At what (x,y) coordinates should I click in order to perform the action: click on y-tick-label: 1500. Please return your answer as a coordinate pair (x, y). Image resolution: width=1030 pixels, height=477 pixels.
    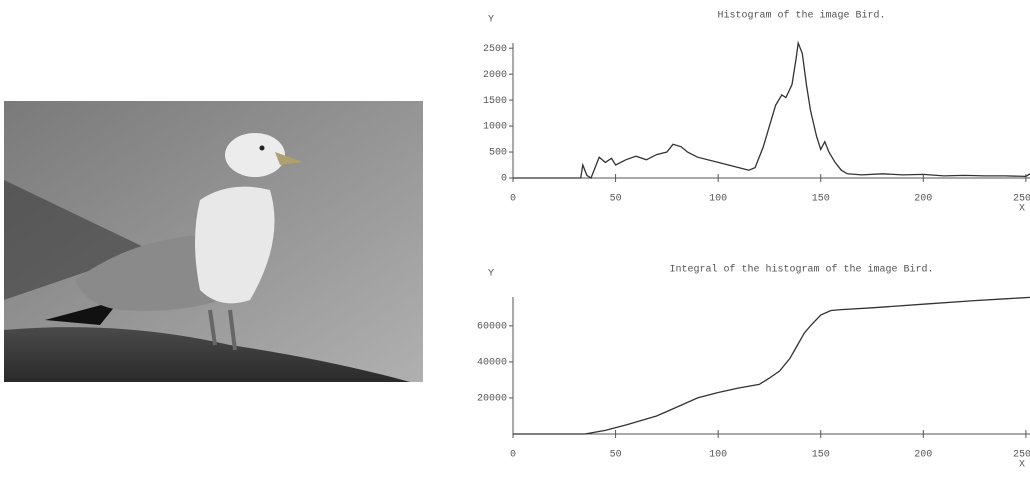
    Looking at the image, I should click on (495, 101).